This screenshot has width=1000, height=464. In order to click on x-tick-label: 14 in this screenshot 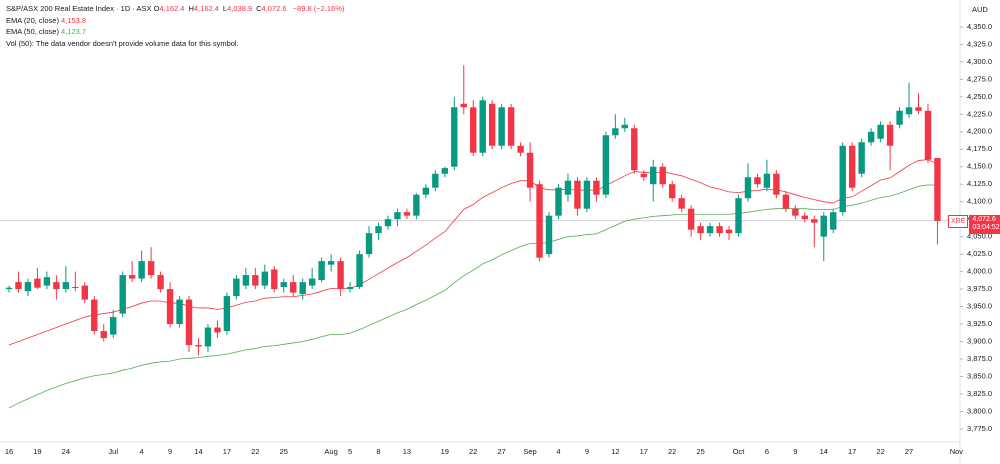, I will do `click(824, 451)`.